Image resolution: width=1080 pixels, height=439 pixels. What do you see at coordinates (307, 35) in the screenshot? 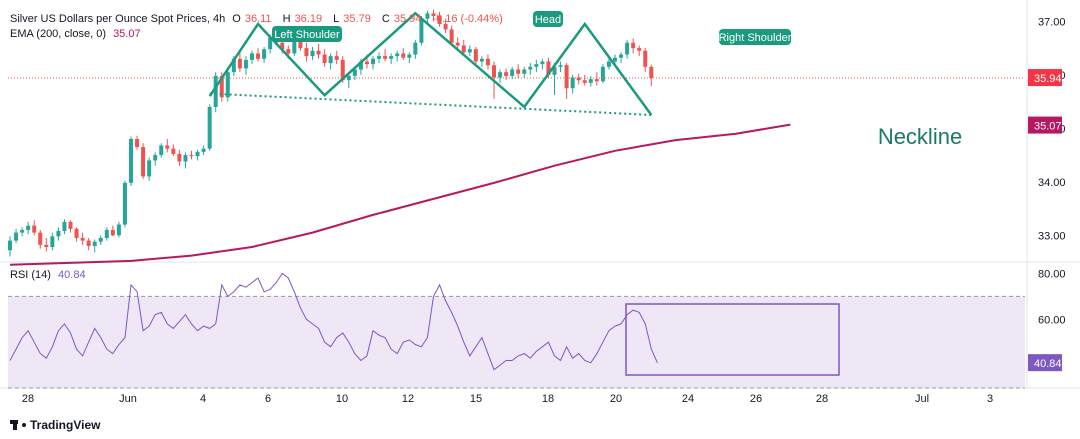
I see `left-shoulder-label: Left Shoulder` at bounding box center [307, 35].